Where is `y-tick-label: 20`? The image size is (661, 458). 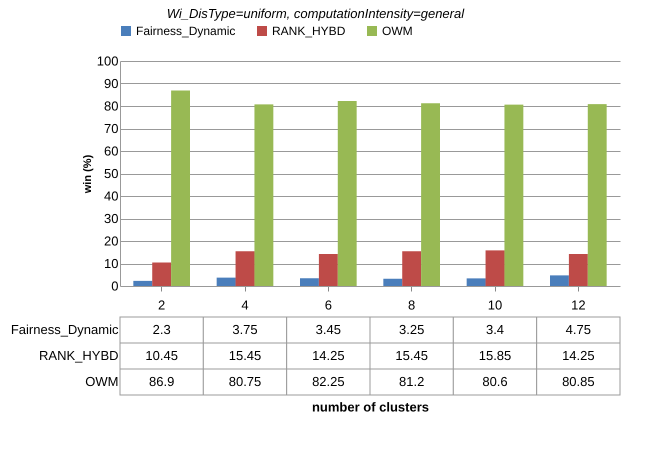
y-tick-label: 20 is located at coordinates (111, 241).